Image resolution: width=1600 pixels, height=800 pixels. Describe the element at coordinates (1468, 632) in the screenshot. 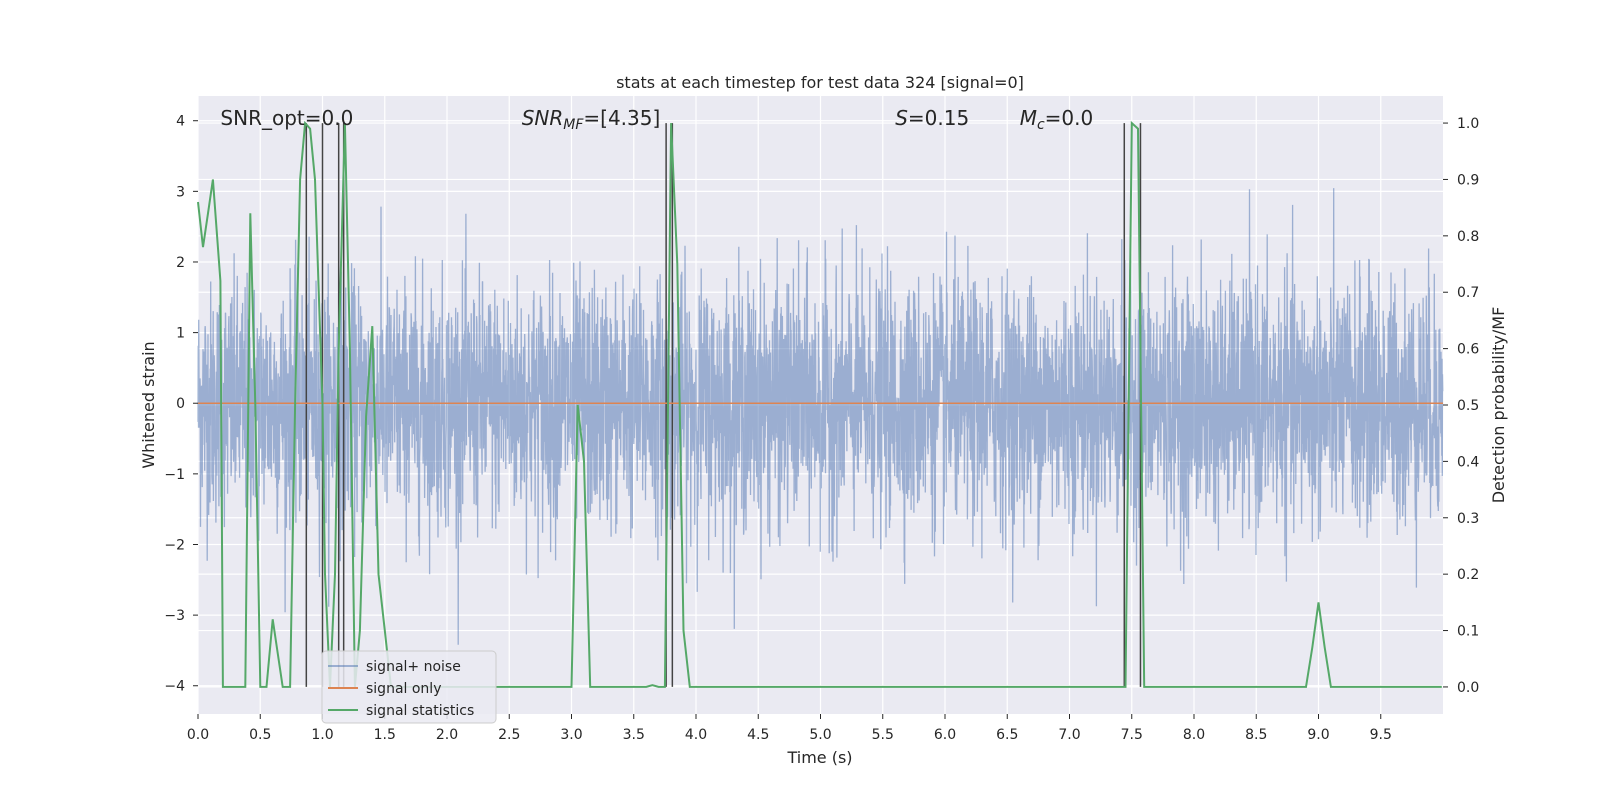

I see `y2-tick-label: 0.1` at that location.